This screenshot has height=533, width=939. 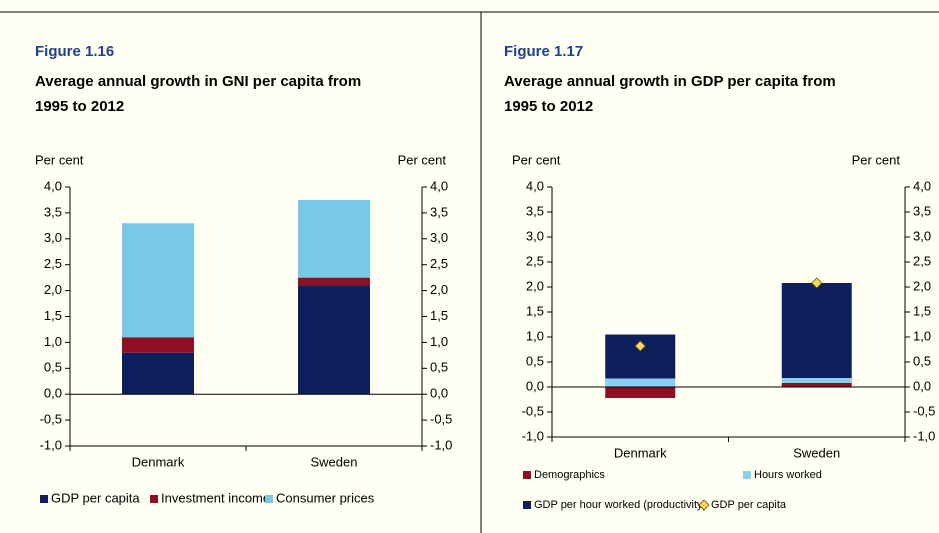 I want to click on legend-label: Demographics, so click(x=569, y=475).